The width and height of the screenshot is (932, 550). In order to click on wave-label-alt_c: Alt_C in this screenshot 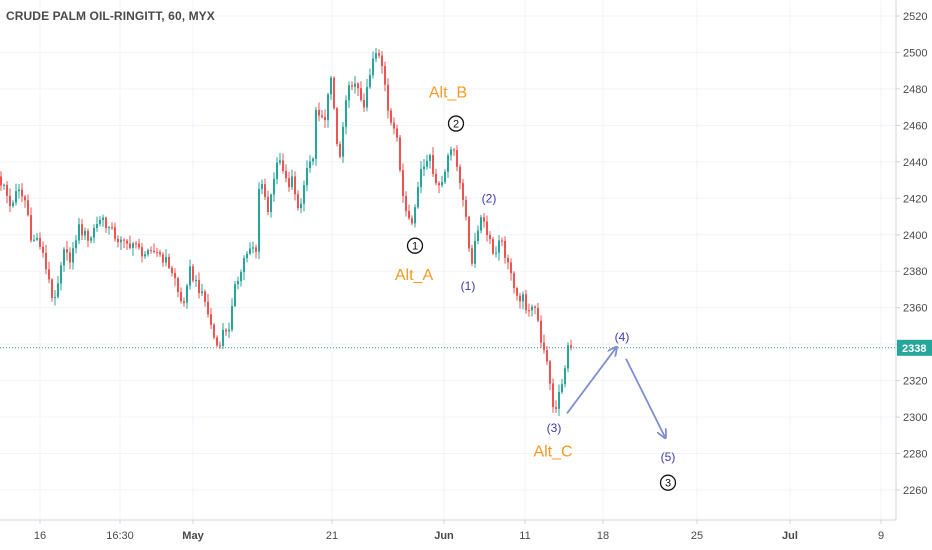, I will do `click(552, 452)`.